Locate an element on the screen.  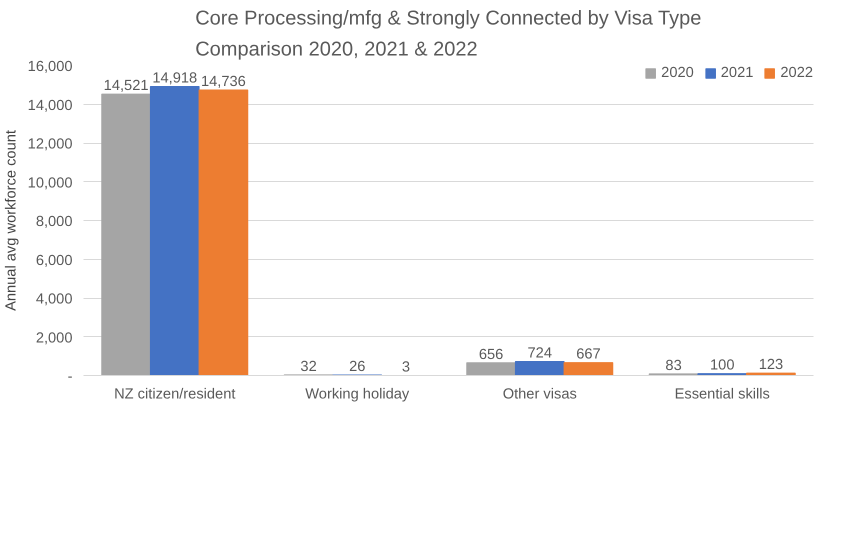
data-label: 667 is located at coordinates (588, 354).